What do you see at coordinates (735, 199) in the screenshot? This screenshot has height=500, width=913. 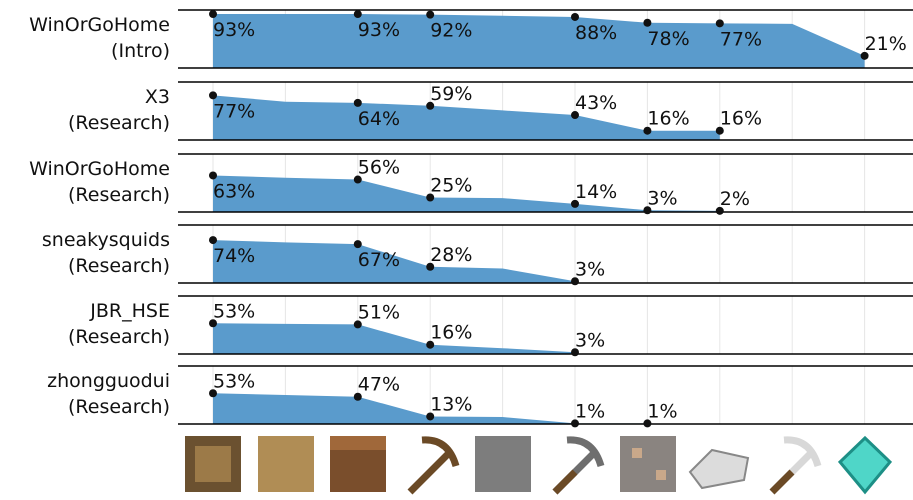 I see `value-label: 2%` at bounding box center [735, 199].